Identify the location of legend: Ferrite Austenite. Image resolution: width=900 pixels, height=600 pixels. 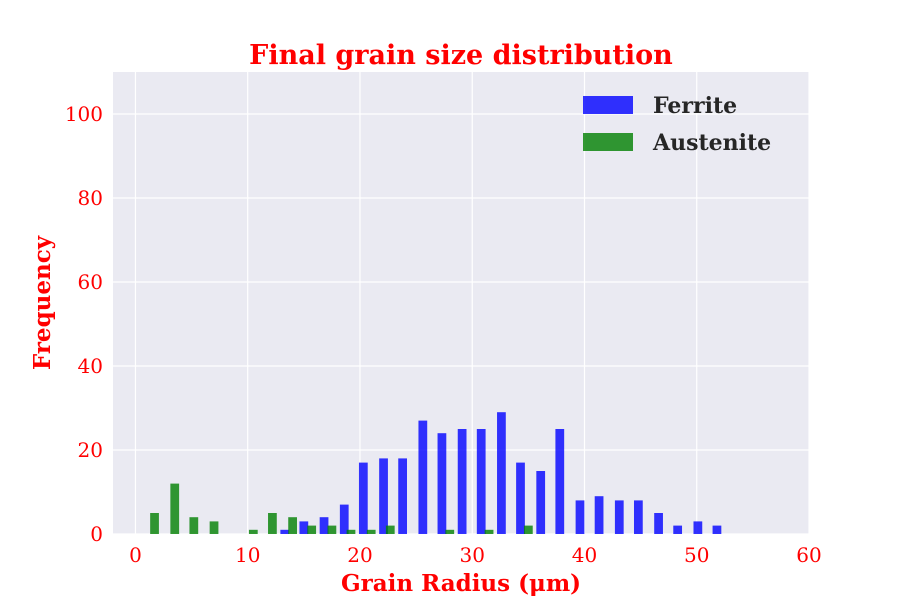
(677, 124).